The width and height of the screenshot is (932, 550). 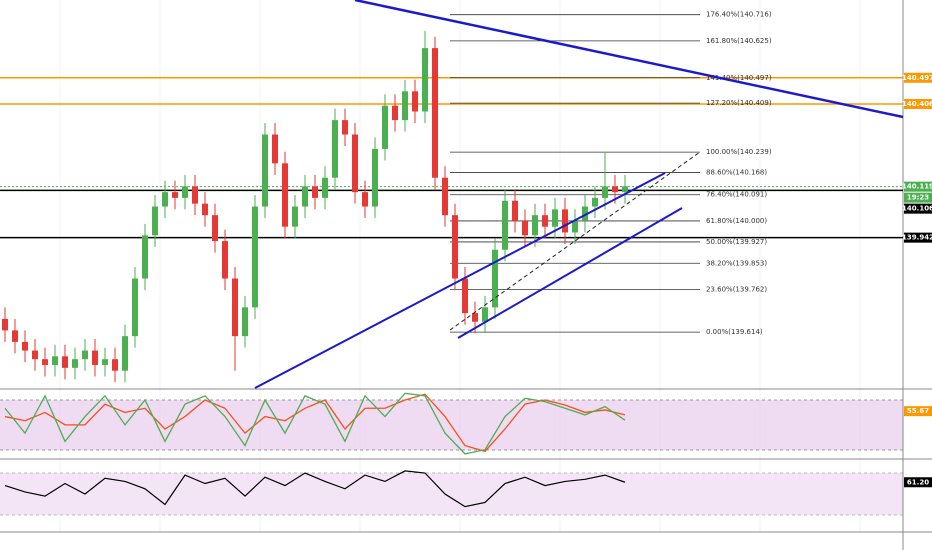 I want to click on countdown-tag-bg, so click(x=918, y=197).